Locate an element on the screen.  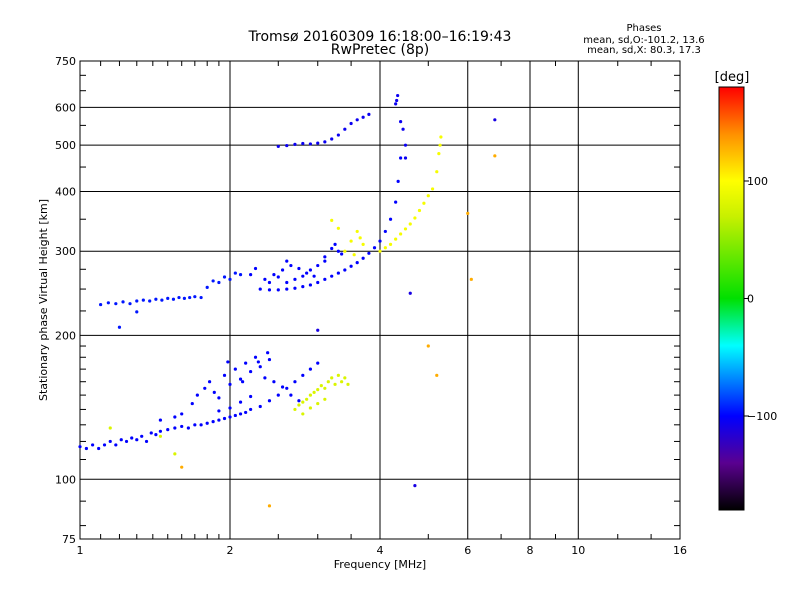
colorbar-box is located at coordinates (731, 298).